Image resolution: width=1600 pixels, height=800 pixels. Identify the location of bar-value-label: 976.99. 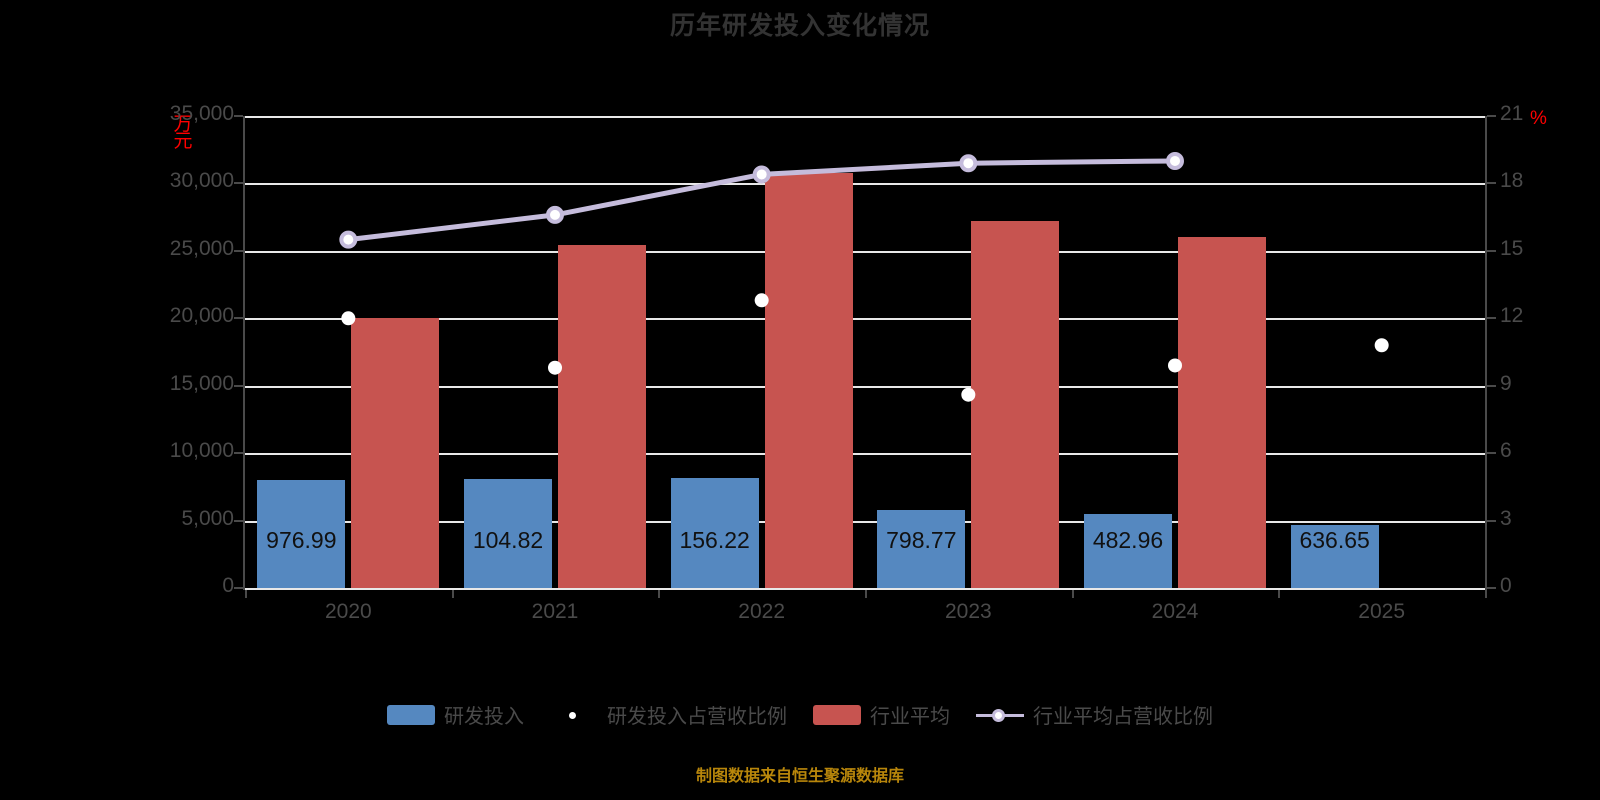
(301, 539).